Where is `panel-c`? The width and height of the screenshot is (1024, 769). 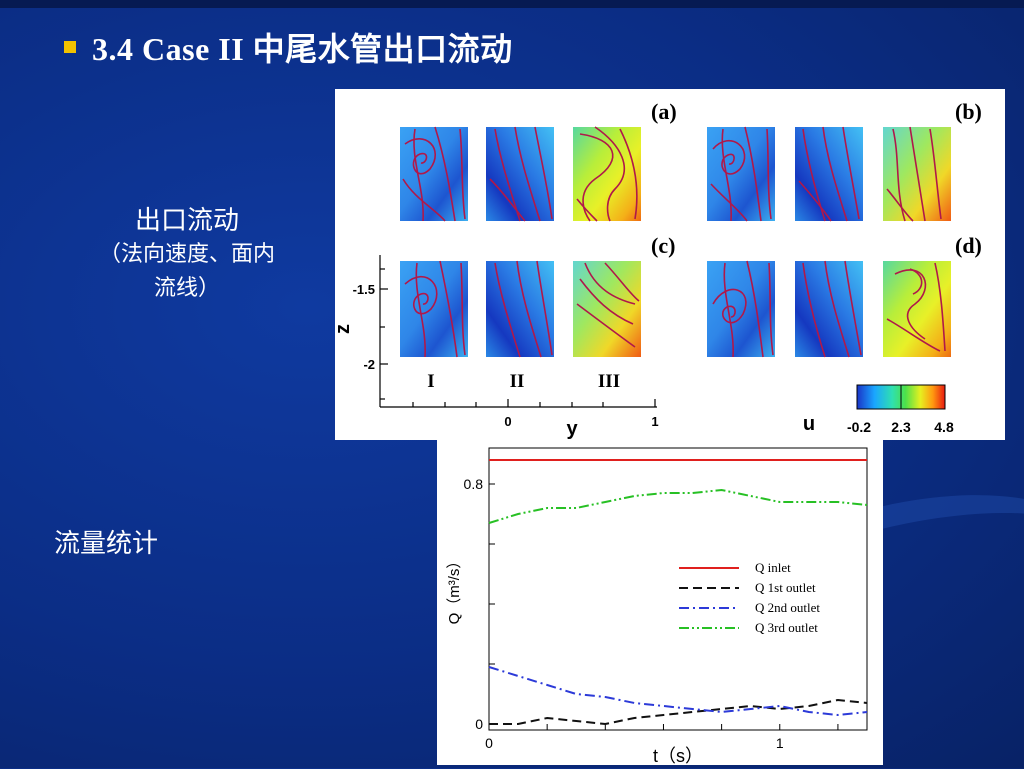
panel-c is located at coordinates (520, 309).